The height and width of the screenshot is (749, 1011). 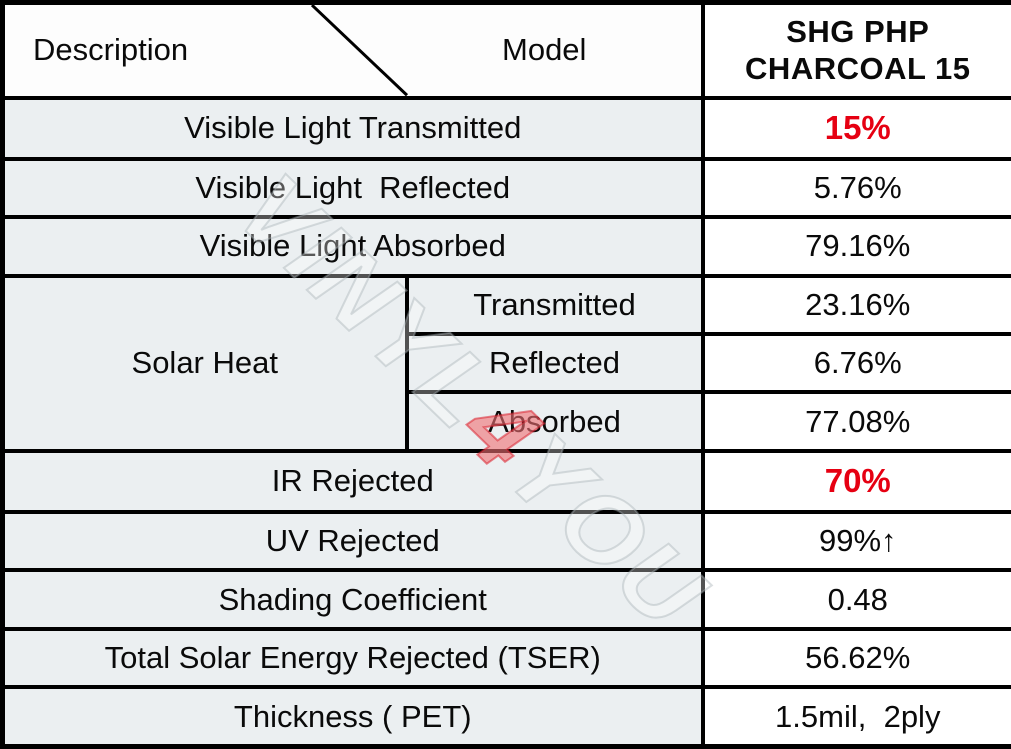 What do you see at coordinates (111, 50) in the screenshot?
I see `description-header-label: Description` at bounding box center [111, 50].